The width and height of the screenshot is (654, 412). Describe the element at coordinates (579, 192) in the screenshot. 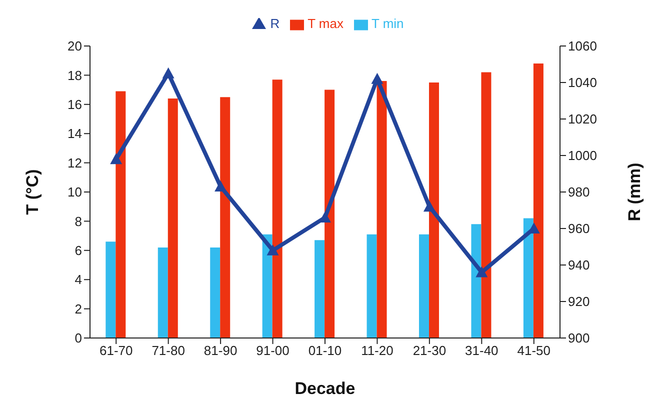

I see `y2-tick-label: 980` at that location.